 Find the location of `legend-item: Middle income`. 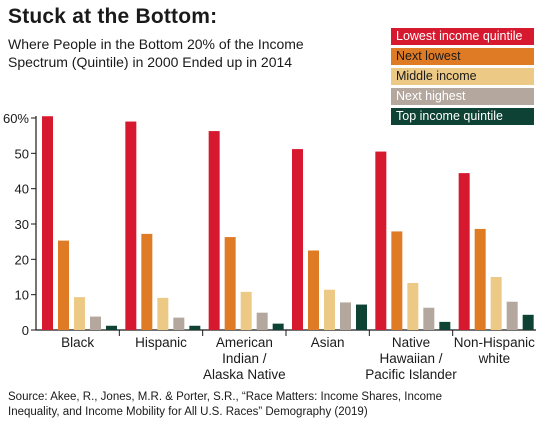

legend-item: Middle income is located at coordinates (462, 76).